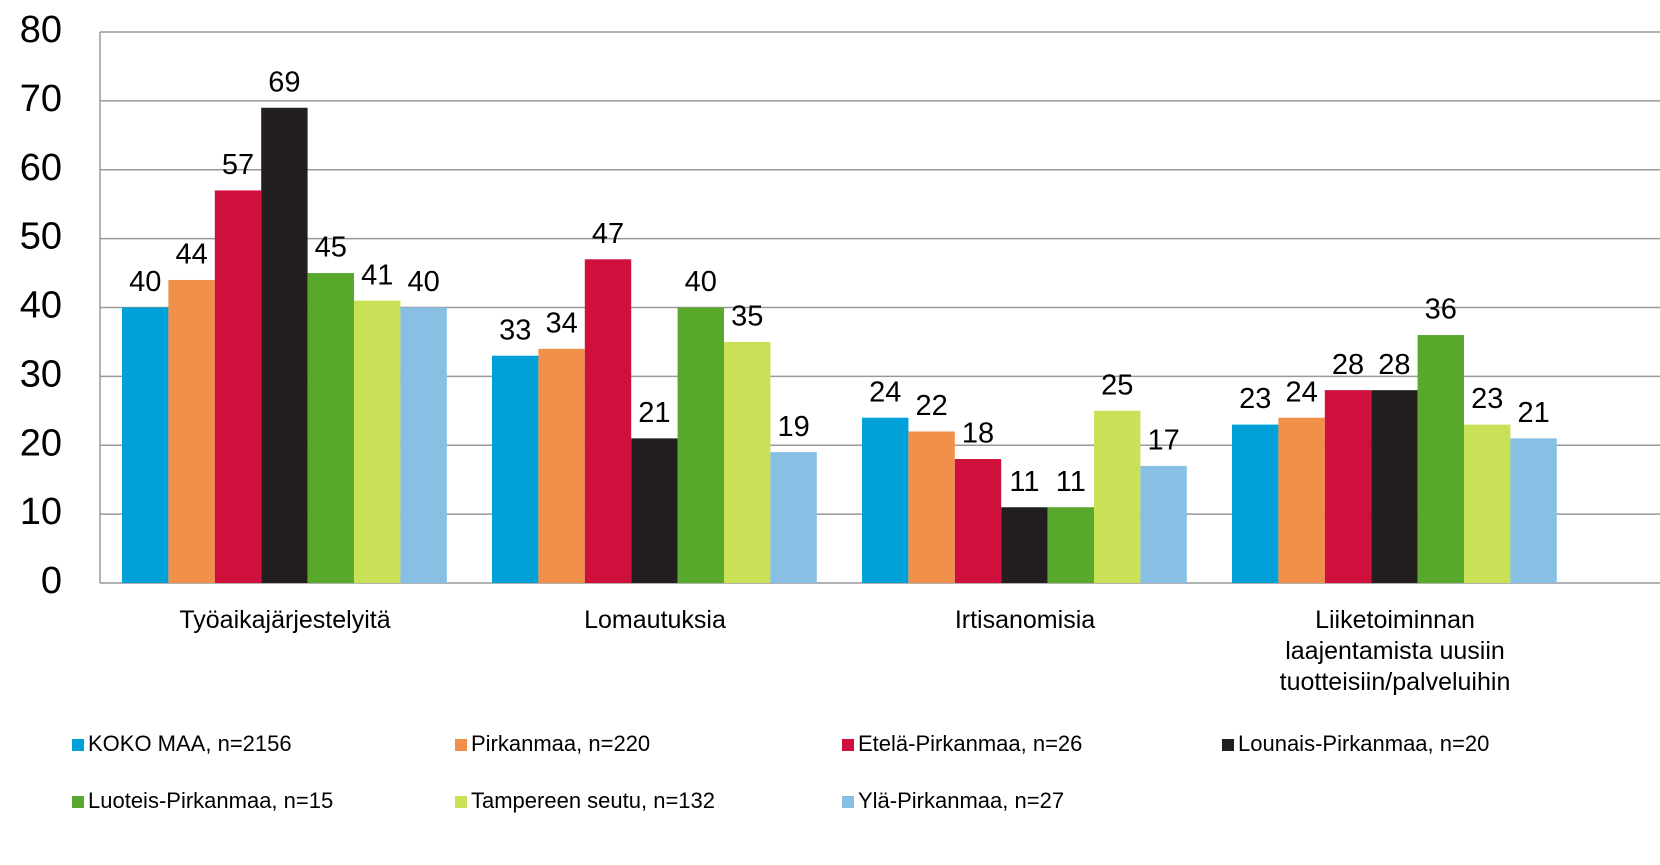 This screenshot has height=865, width=1660. Describe the element at coordinates (377, 275) in the screenshot. I see `data-label: 41` at that location.